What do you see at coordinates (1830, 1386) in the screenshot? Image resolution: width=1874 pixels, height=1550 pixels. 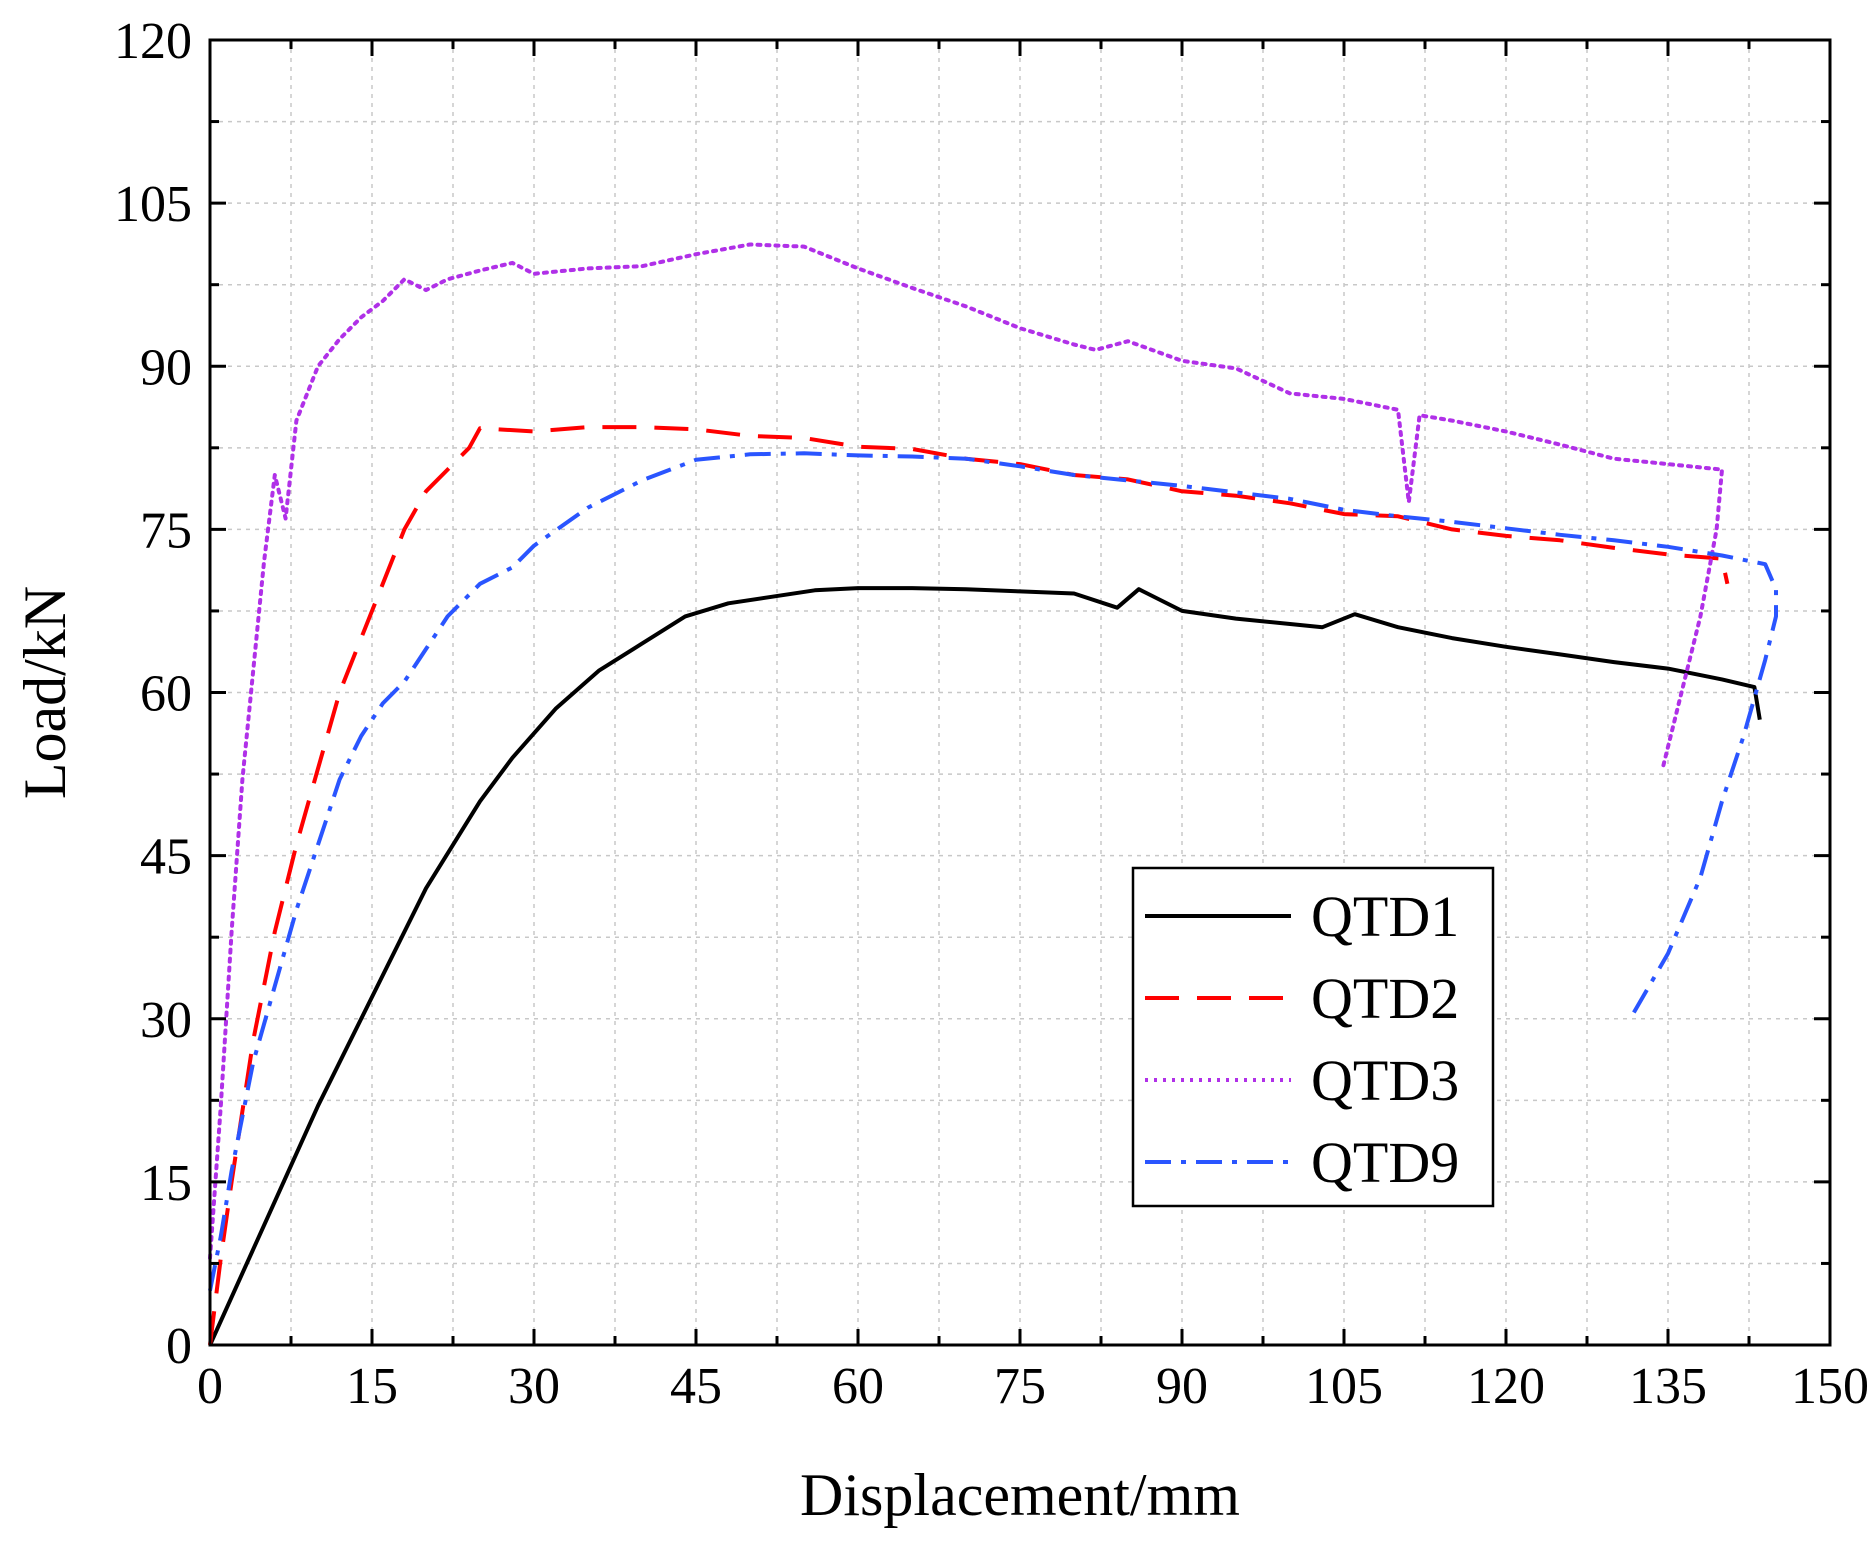 I see `x-tick-label: 150` at bounding box center [1830, 1386].